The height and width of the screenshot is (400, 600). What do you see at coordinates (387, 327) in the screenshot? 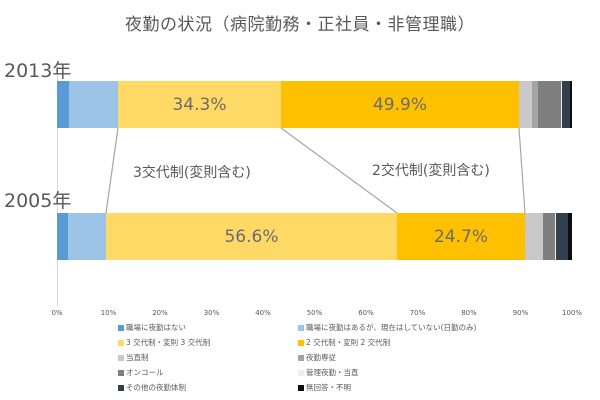
I see `legend-item: 職場に夜勤はあるが、現在はしていない(日勤のみ)` at bounding box center [387, 327].